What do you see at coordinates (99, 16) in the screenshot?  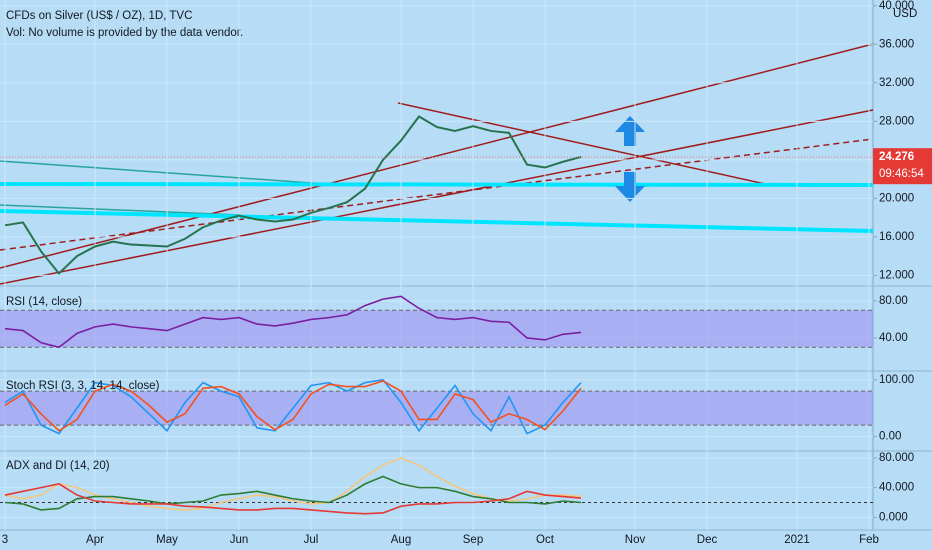 I see `chart-title: CFDs on Silver (US$ / OZ), 1D, TVC` at bounding box center [99, 16].